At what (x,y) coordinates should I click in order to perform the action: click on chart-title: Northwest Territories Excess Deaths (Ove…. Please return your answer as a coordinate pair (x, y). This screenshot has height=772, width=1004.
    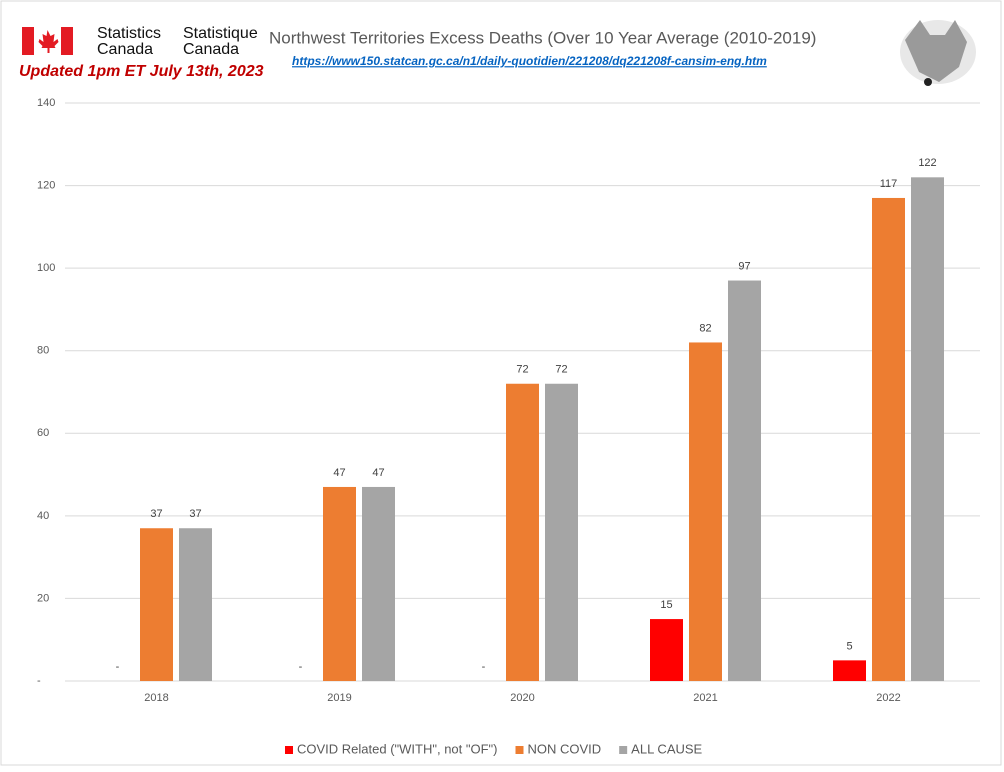
    Looking at the image, I should click on (542, 37).